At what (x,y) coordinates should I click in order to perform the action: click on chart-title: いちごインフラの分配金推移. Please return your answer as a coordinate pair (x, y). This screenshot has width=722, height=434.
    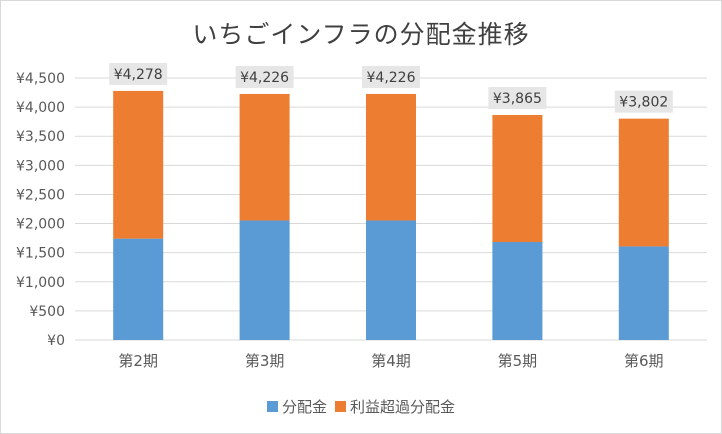
    Looking at the image, I should click on (361, 34).